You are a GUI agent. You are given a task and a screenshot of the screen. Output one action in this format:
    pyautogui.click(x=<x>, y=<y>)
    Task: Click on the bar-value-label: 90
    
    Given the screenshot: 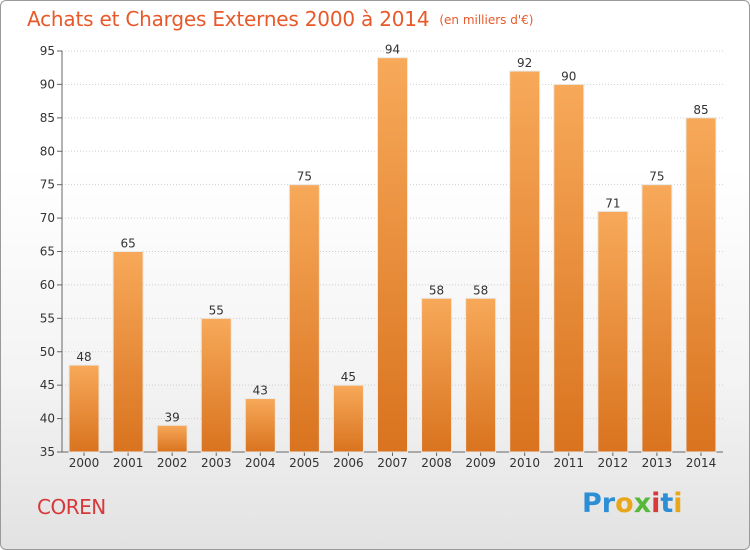 What is the action you would take?
    pyautogui.click(x=568, y=76)
    